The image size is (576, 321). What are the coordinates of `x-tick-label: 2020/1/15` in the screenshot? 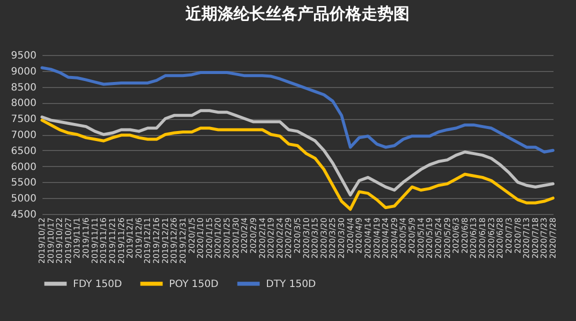 It's located at (209, 238).